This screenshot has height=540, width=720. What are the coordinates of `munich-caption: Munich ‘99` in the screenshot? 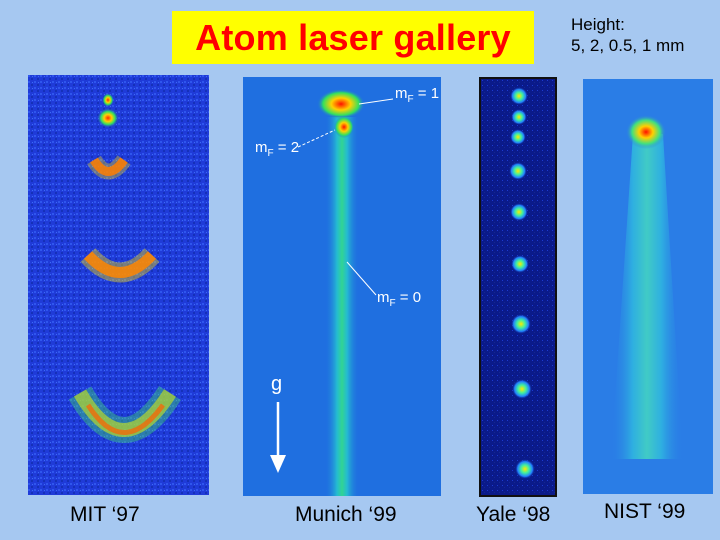 It's located at (346, 514).